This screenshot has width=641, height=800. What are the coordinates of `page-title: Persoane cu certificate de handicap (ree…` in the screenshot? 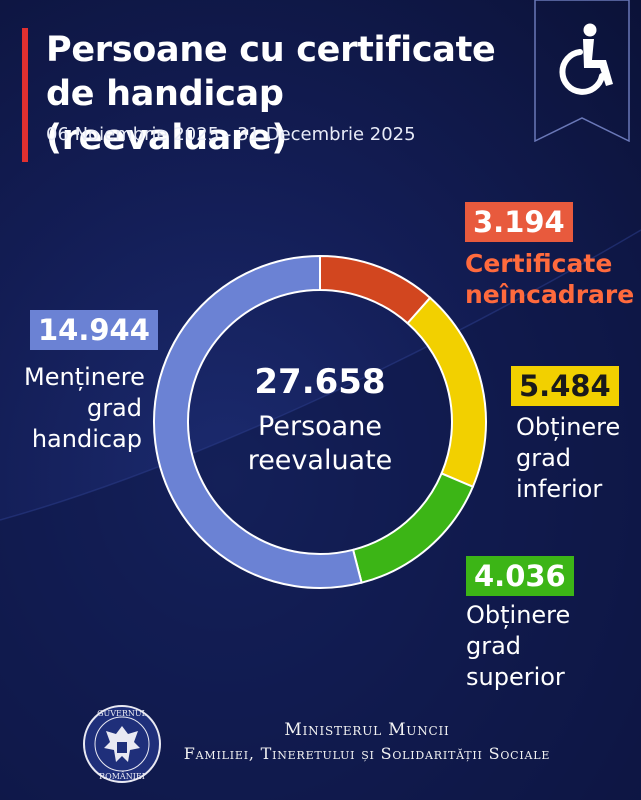 It's located at (271, 94).